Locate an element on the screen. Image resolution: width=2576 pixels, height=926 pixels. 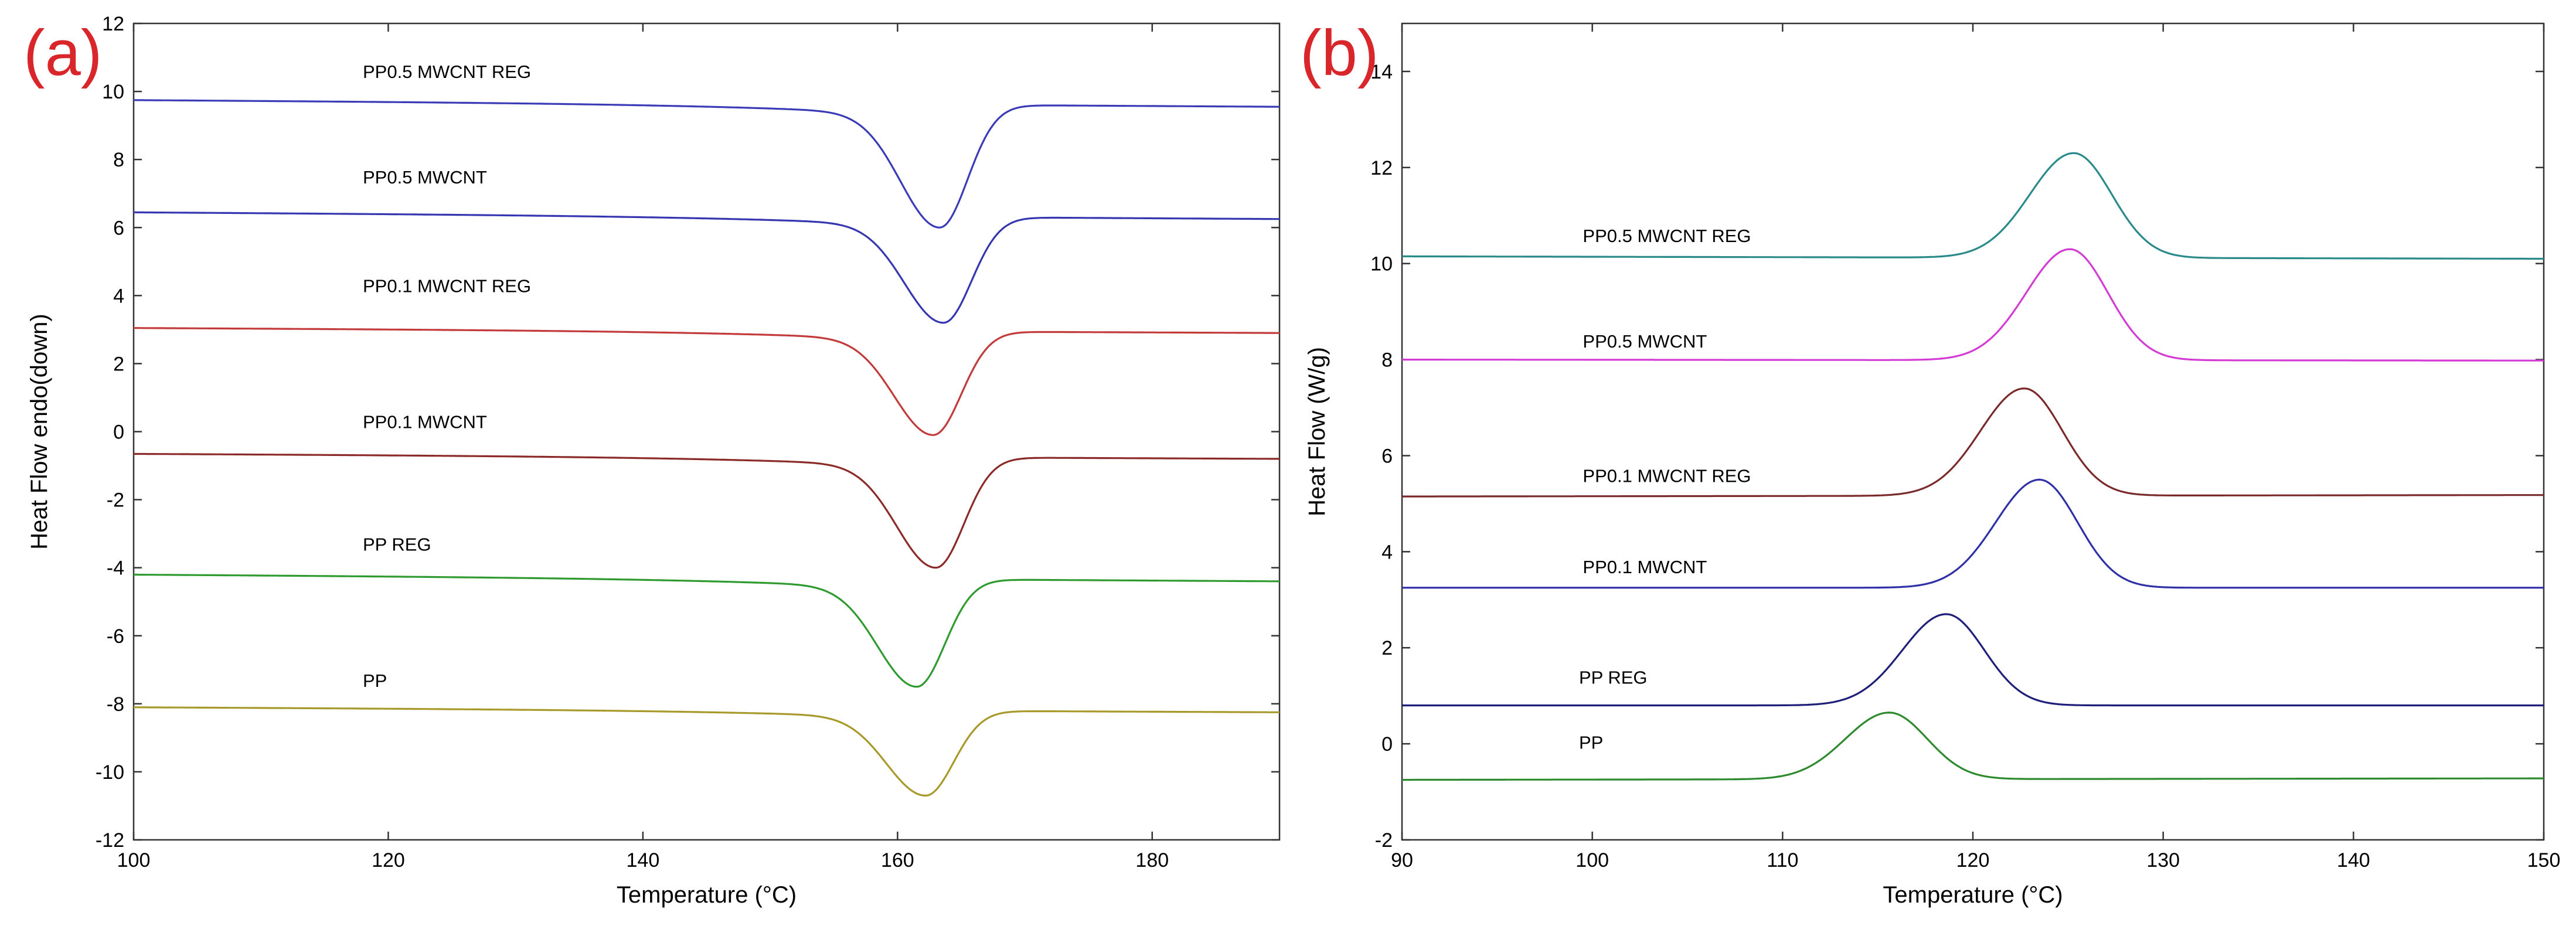
panel-label: (b) is located at coordinates (1339, 53).